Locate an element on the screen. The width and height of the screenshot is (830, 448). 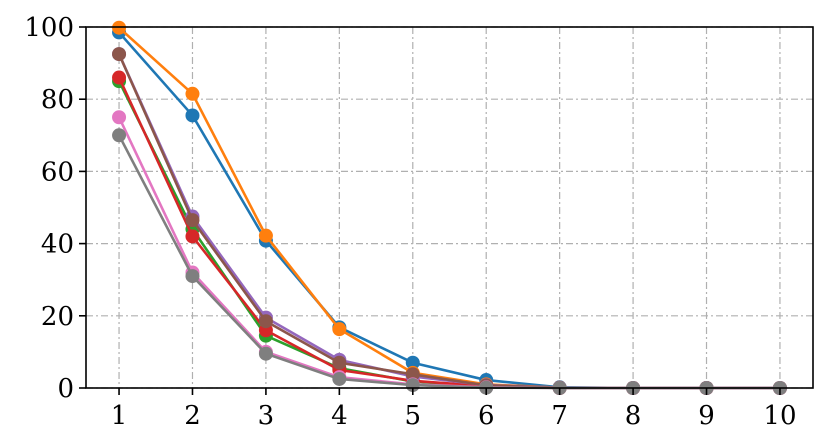
x-tick-label: 4 is located at coordinates (339, 416).